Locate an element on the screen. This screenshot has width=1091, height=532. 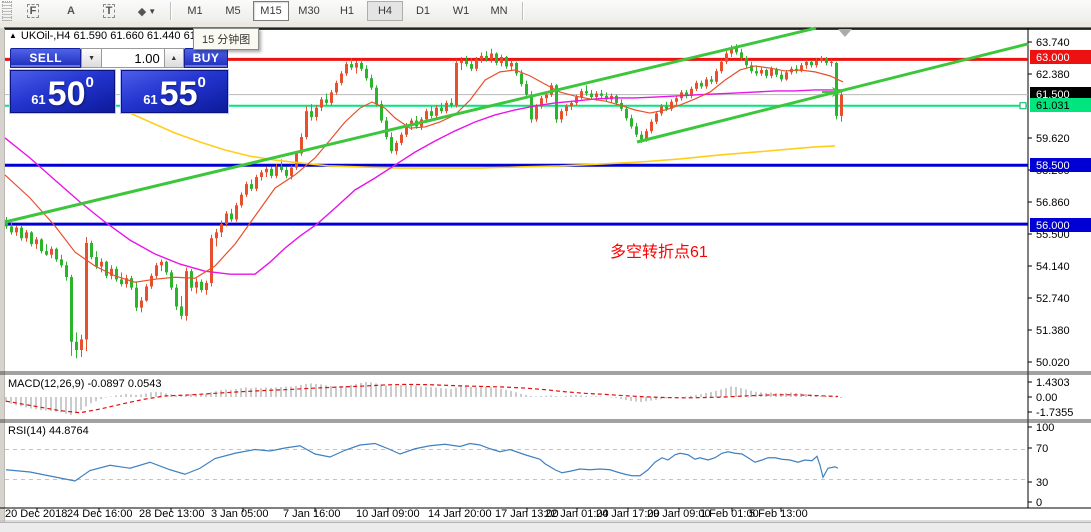
timeframe-button-mn: MN is located at coordinates (499, 11).